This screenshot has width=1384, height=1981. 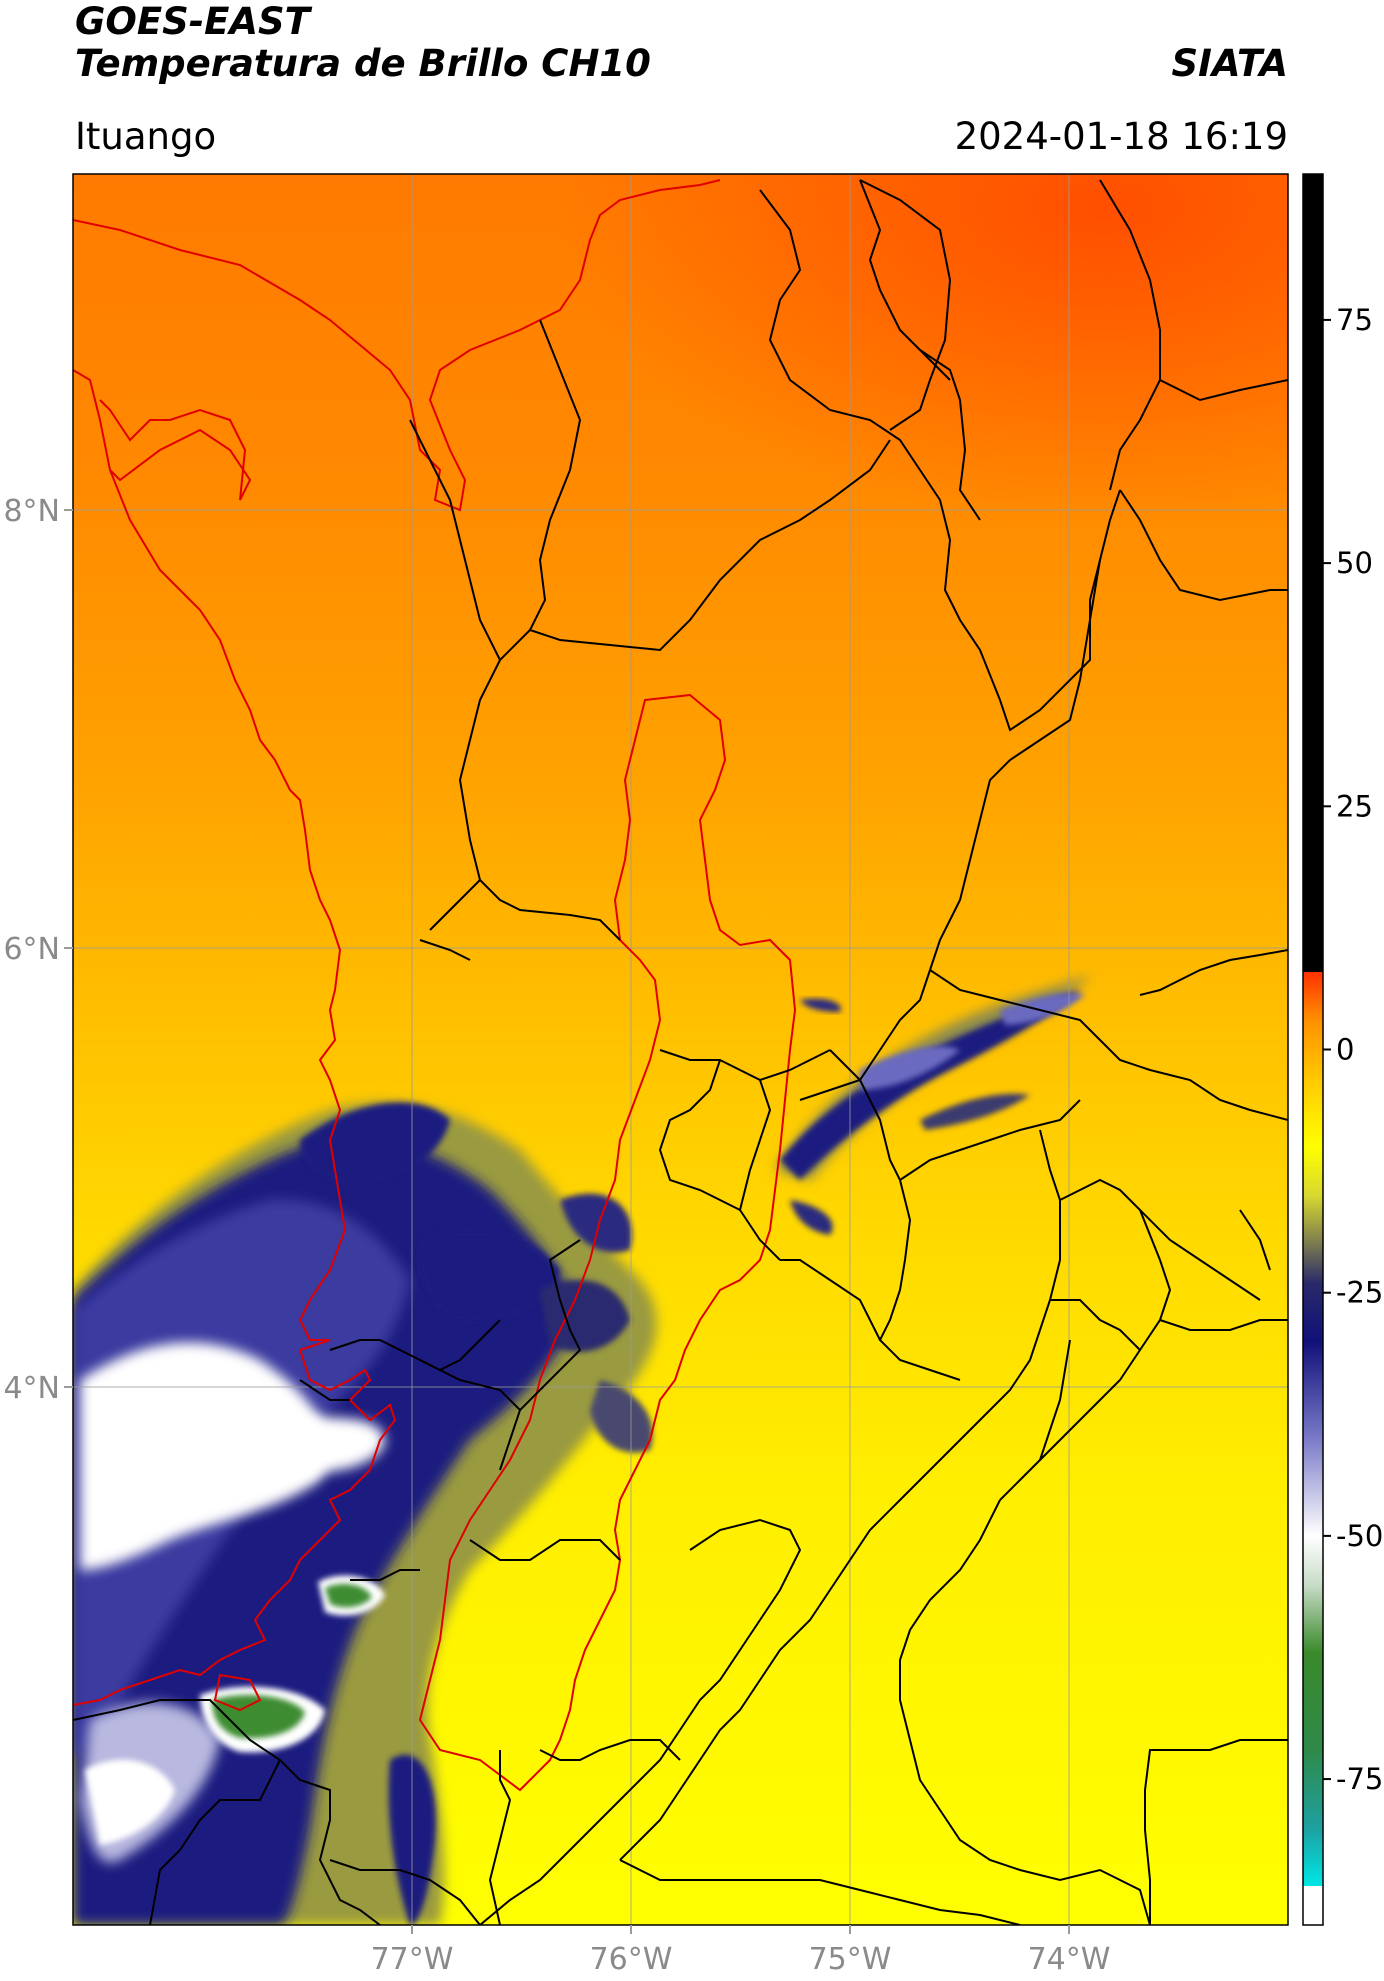 What do you see at coordinates (1359, 1779) in the screenshot?
I see `colorbar-tick-label: -75` at bounding box center [1359, 1779].